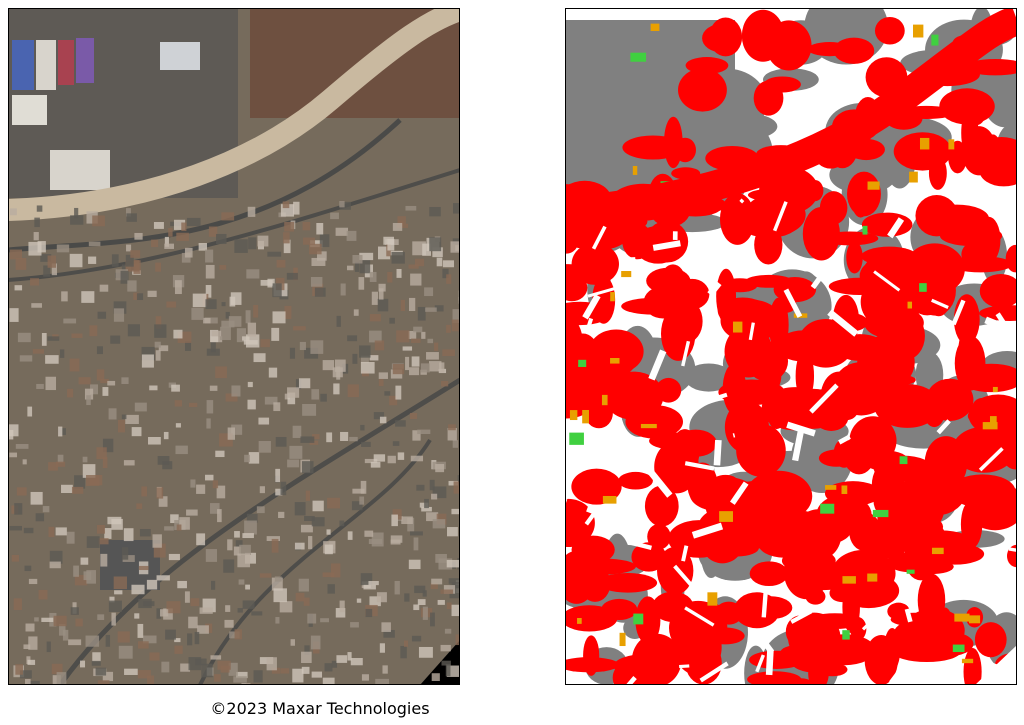 The image size is (1024, 725). What do you see at coordinates (319, 708) in the screenshot?
I see `caption: ©2023 Maxar Technologies` at bounding box center [319, 708].